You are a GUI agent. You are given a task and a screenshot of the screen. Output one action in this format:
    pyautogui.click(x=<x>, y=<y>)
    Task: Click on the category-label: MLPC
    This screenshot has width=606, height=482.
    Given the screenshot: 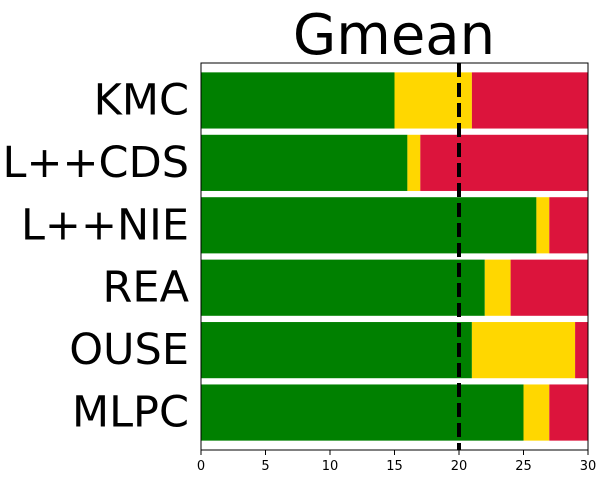 What is the action you would take?
    pyautogui.click(x=130, y=413)
    